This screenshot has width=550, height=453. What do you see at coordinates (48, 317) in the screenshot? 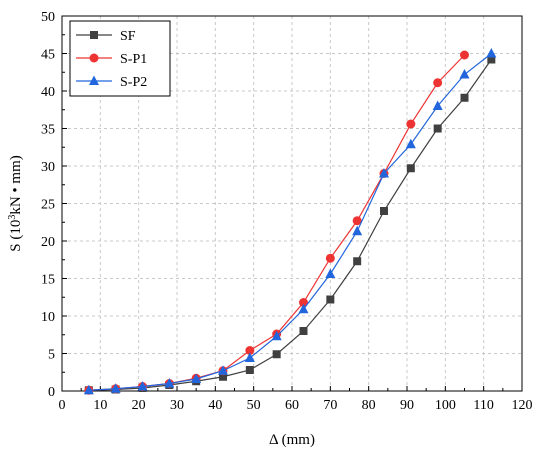
I see `y-tick-label: 10` at bounding box center [48, 317].